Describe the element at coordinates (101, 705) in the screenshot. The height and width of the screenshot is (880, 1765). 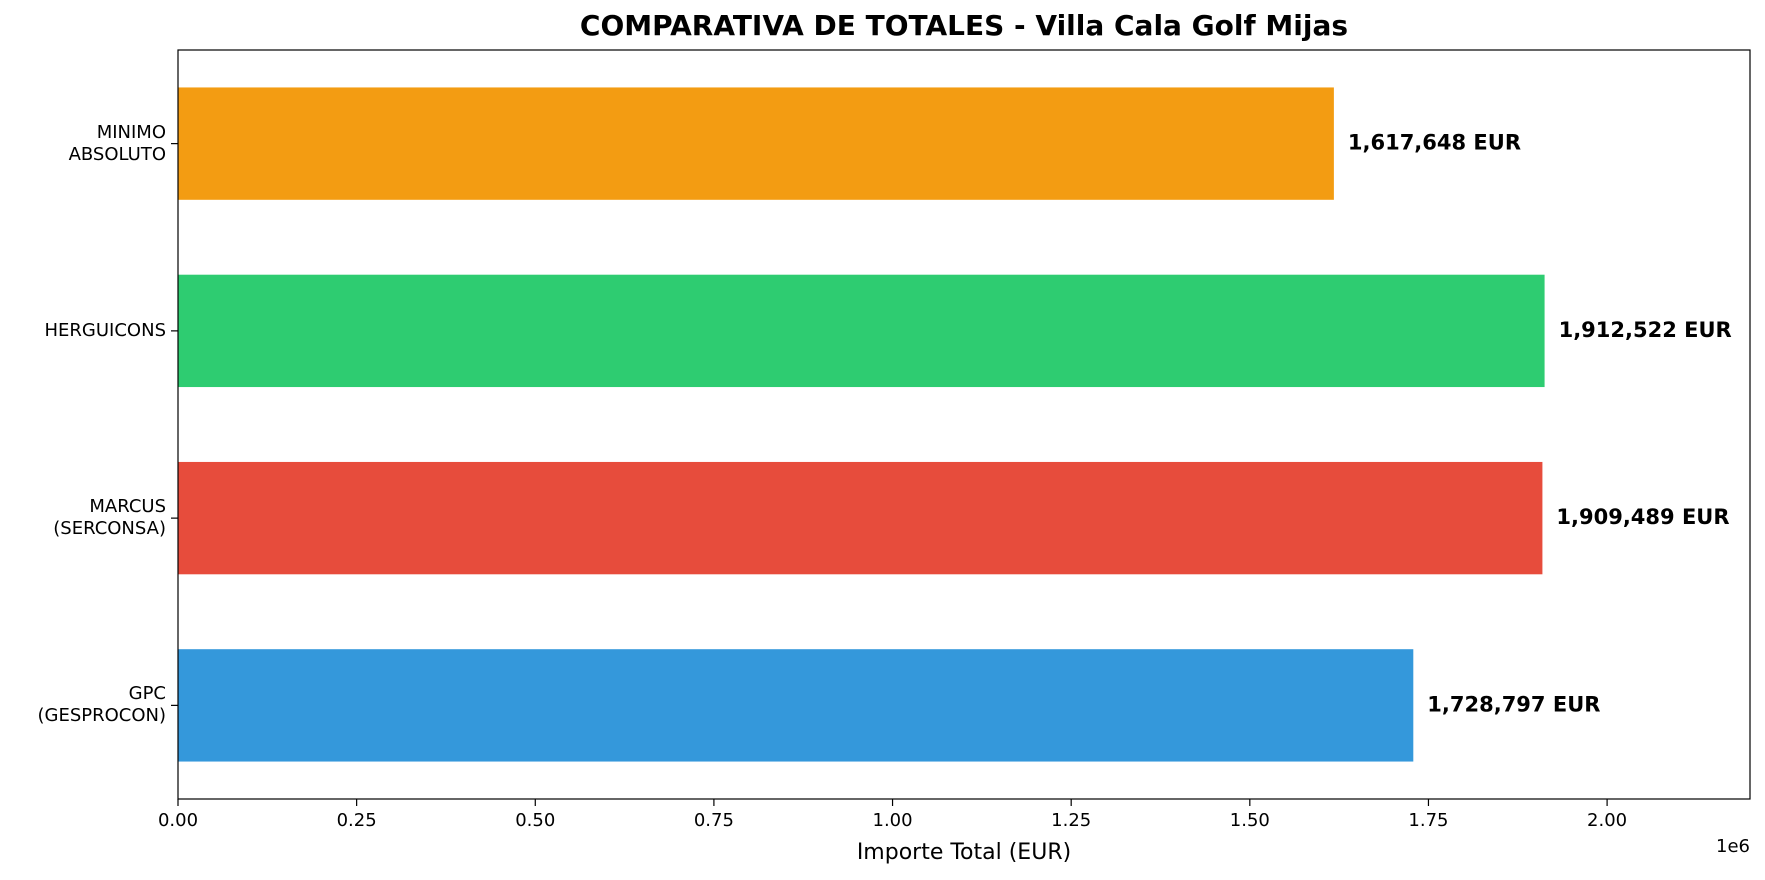
I see `y-tick-label: GPC (GESPROCON)` at that location.